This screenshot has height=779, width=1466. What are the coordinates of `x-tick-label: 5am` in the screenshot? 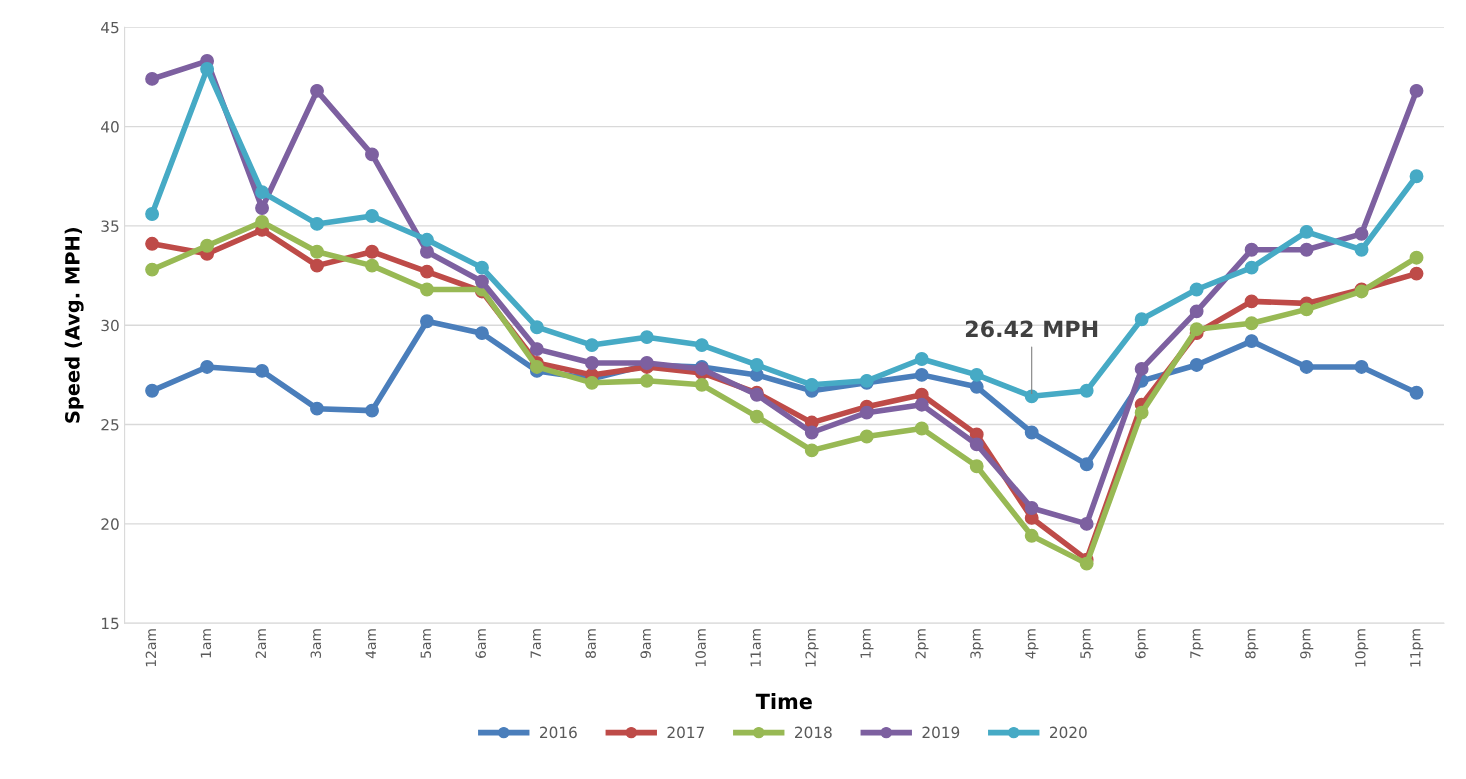 It's located at (425, 643).